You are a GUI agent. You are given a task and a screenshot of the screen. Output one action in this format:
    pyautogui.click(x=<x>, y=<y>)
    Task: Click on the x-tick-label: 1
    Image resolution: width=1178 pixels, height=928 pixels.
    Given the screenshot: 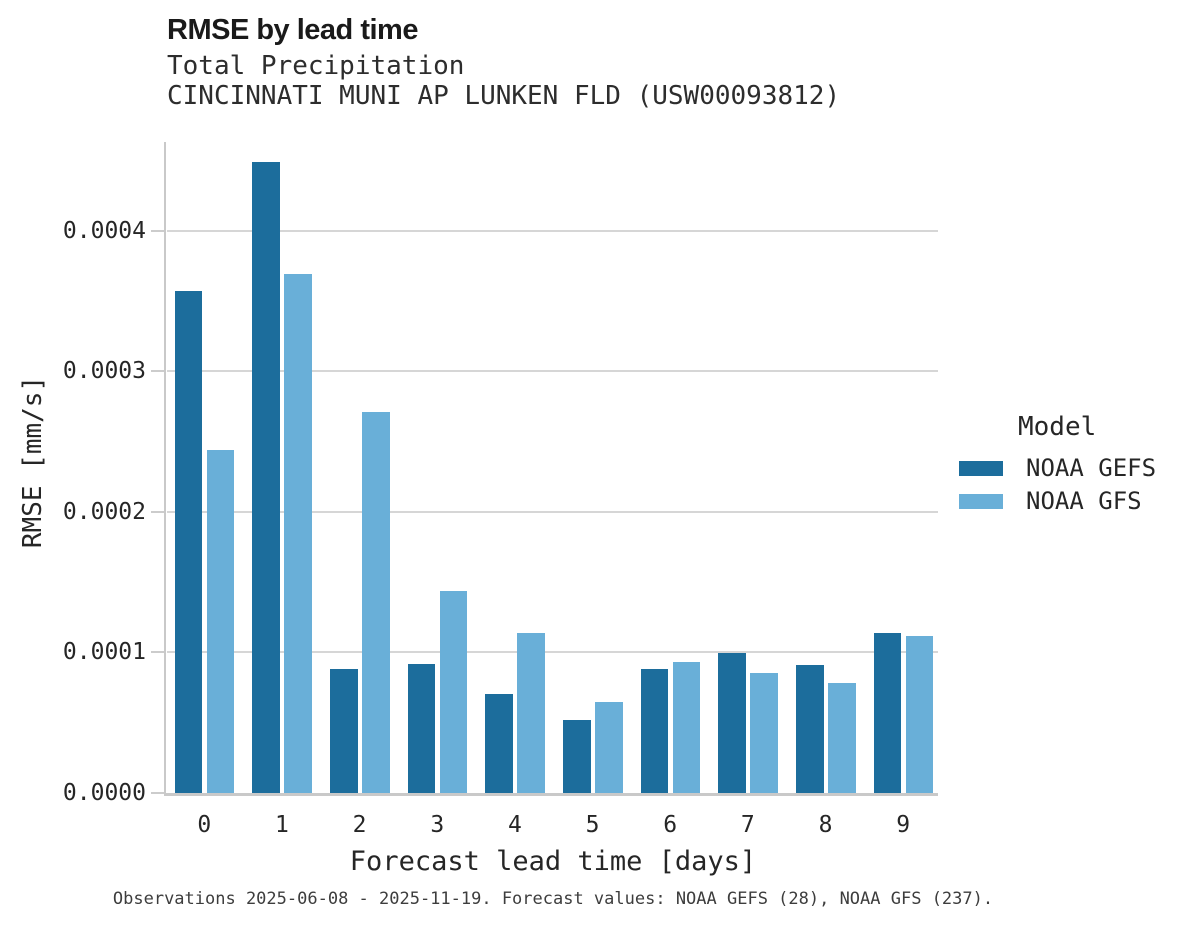 What is the action you would take?
    pyautogui.click(x=282, y=825)
    